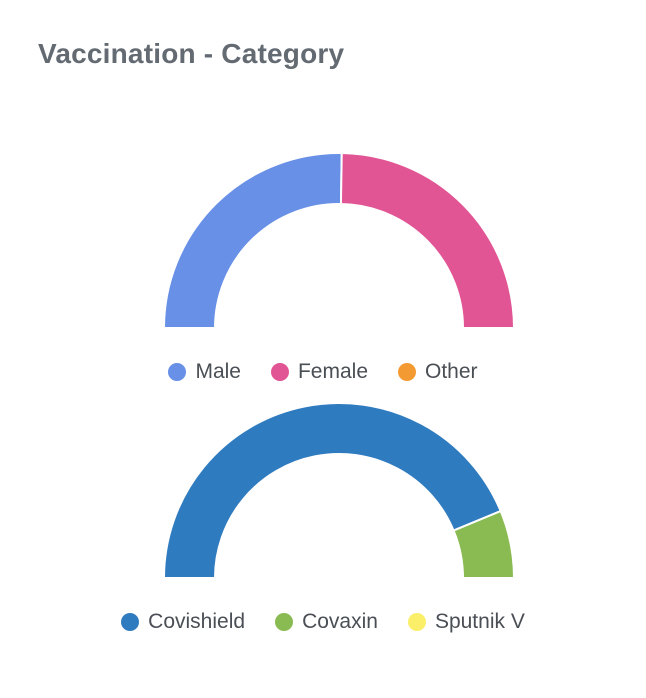 The width and height of the screenshot is (646, 698). I want to click on legend-item-sputnik-v: Sputnik V, so click(466, 622).